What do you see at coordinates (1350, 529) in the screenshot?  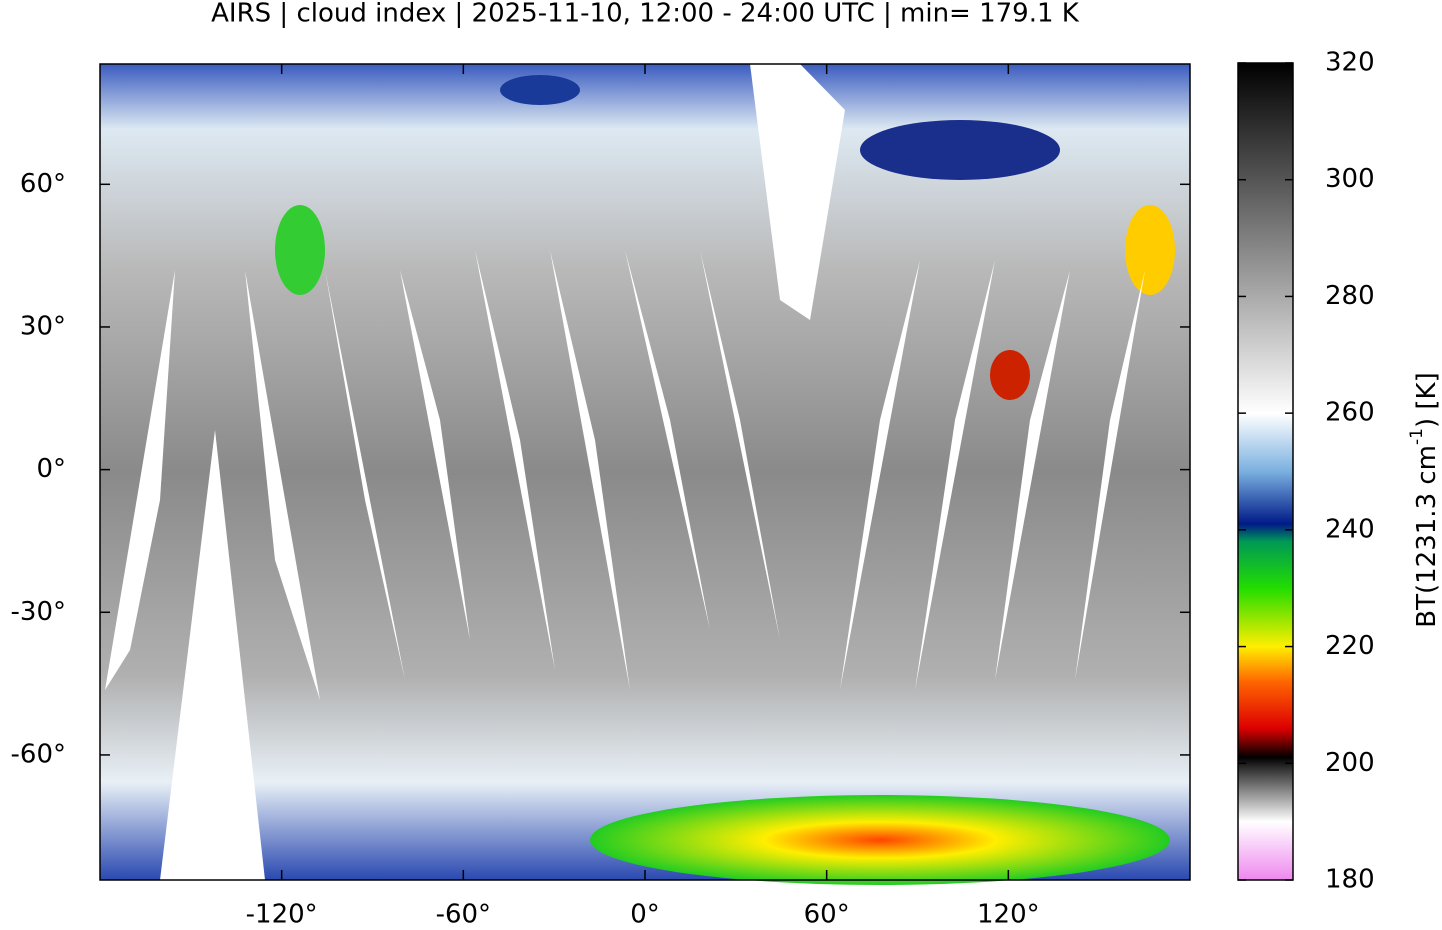 I see `colorbar-tick-label: 240` at bounding box center [1350, 529].